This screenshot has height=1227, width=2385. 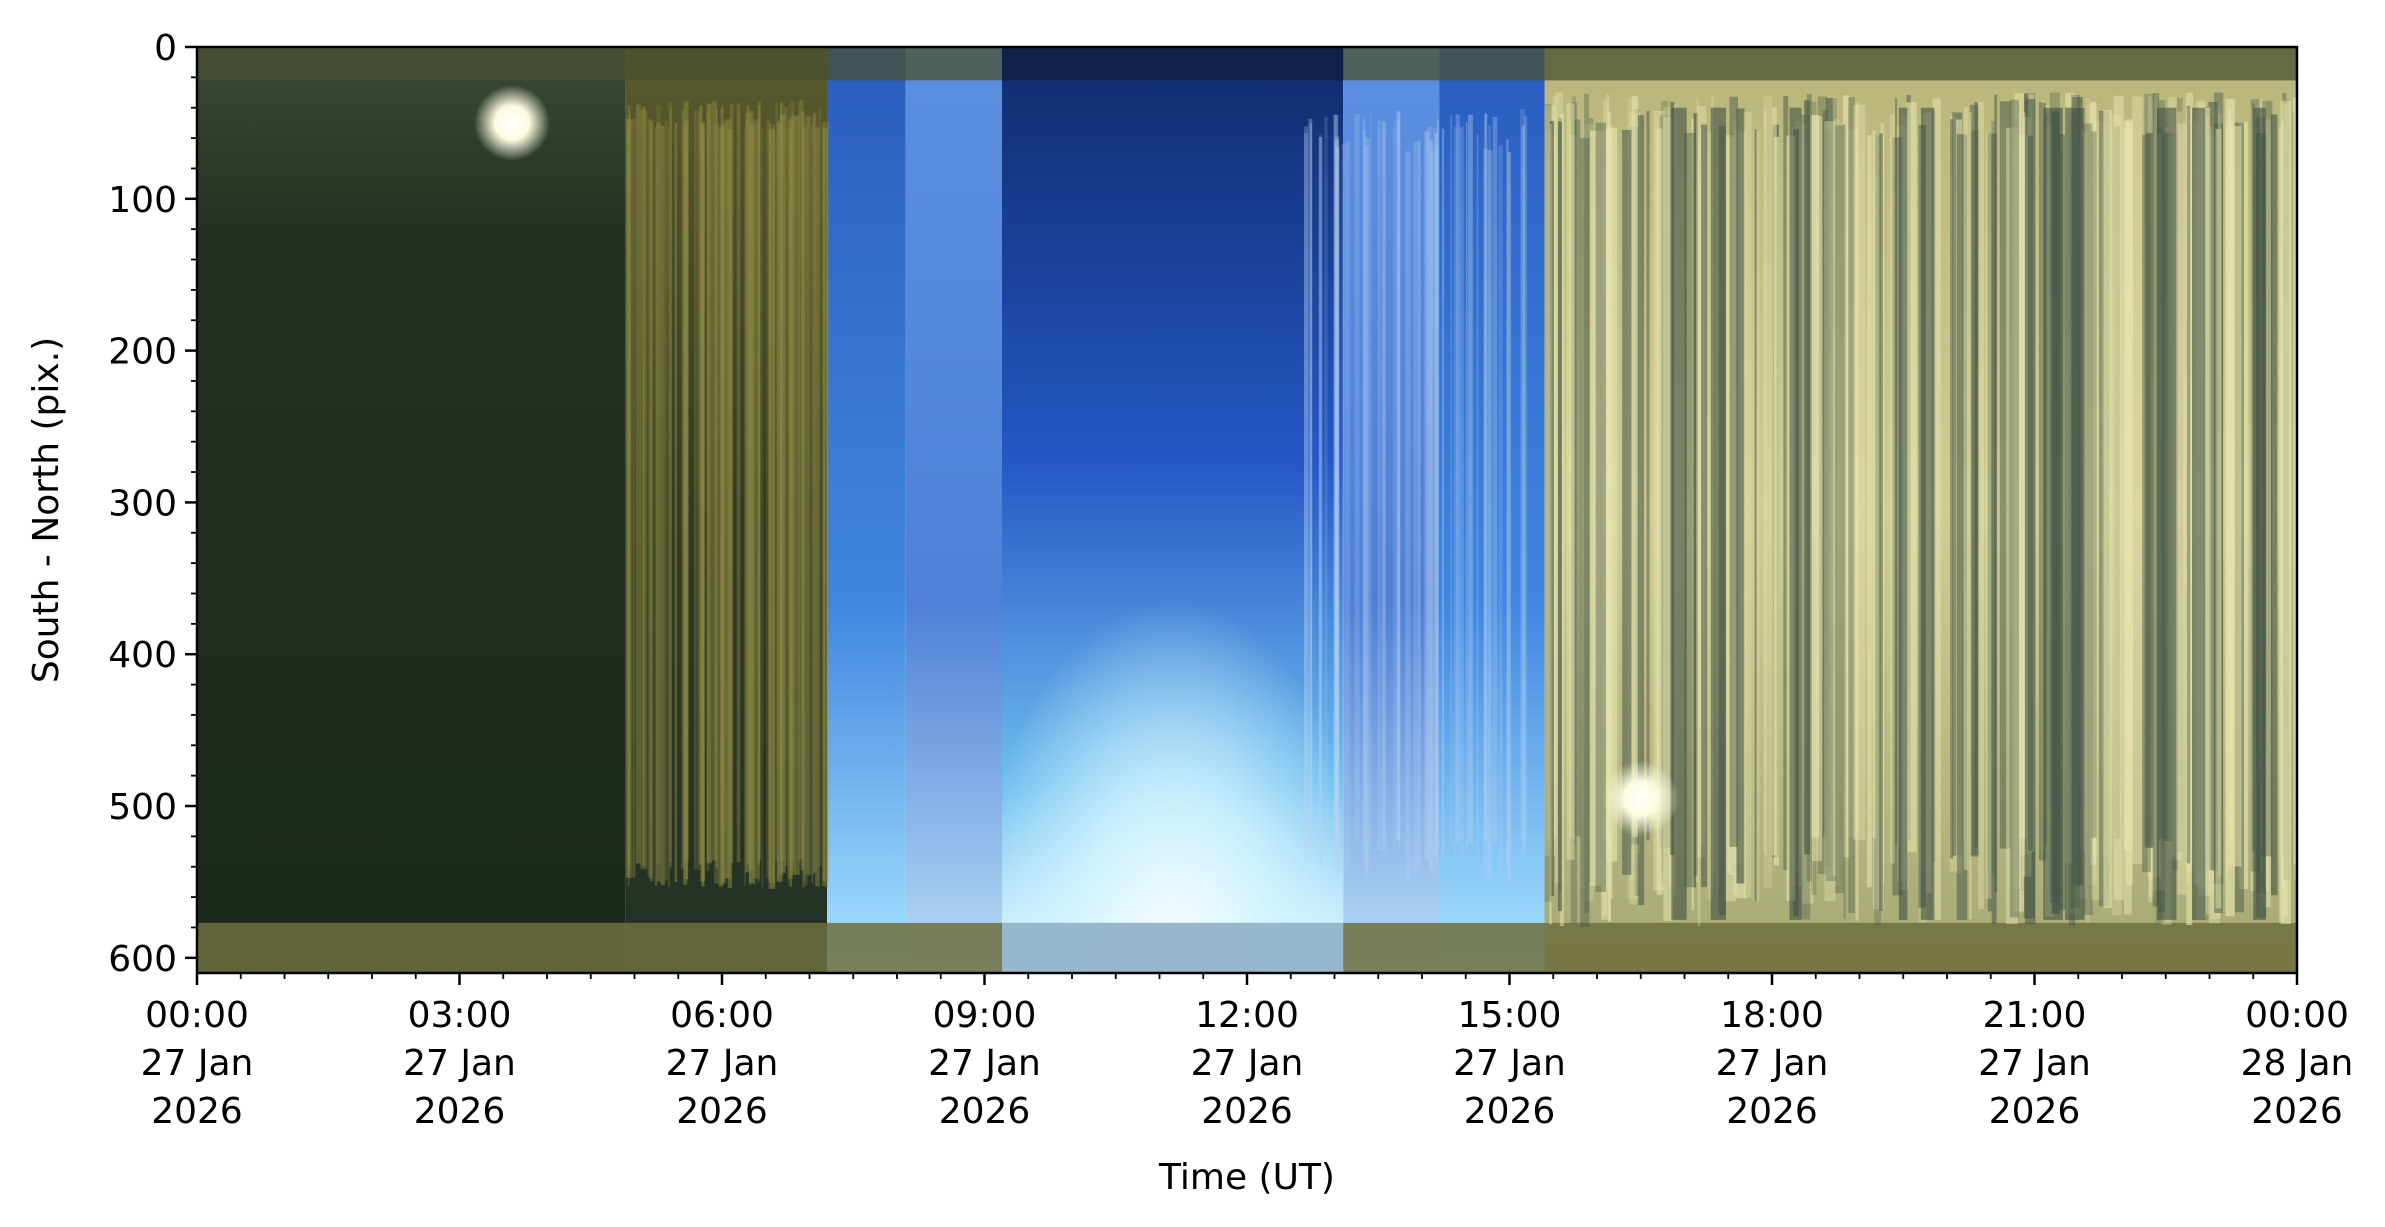 What do you see at coordinates (2053, 513) in the screenshot?
I see `cloud-gap` at bounding box center [2053, 513].